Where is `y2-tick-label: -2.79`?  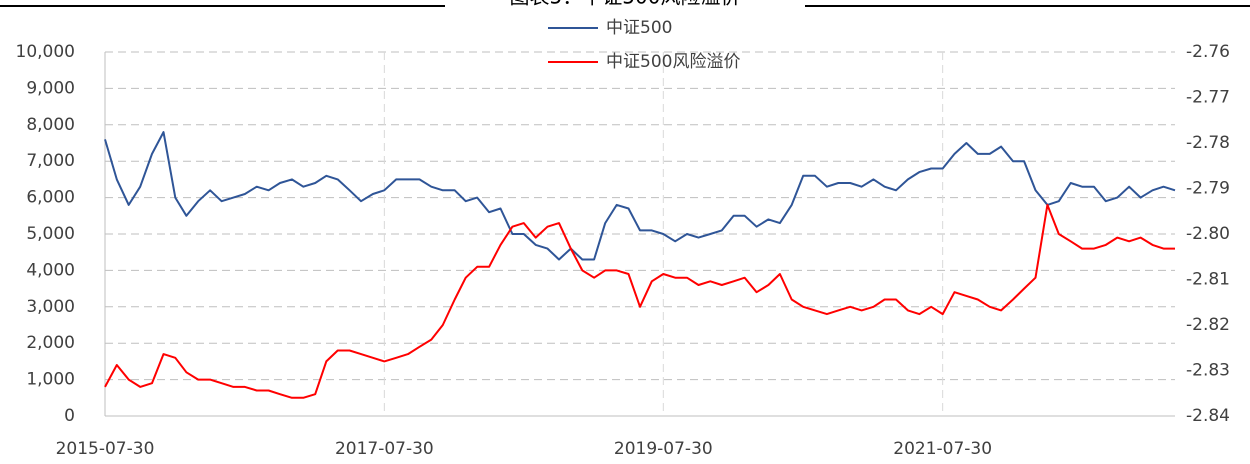
y2-tick-label: -2.79 is located at coordinates (1208, 189).